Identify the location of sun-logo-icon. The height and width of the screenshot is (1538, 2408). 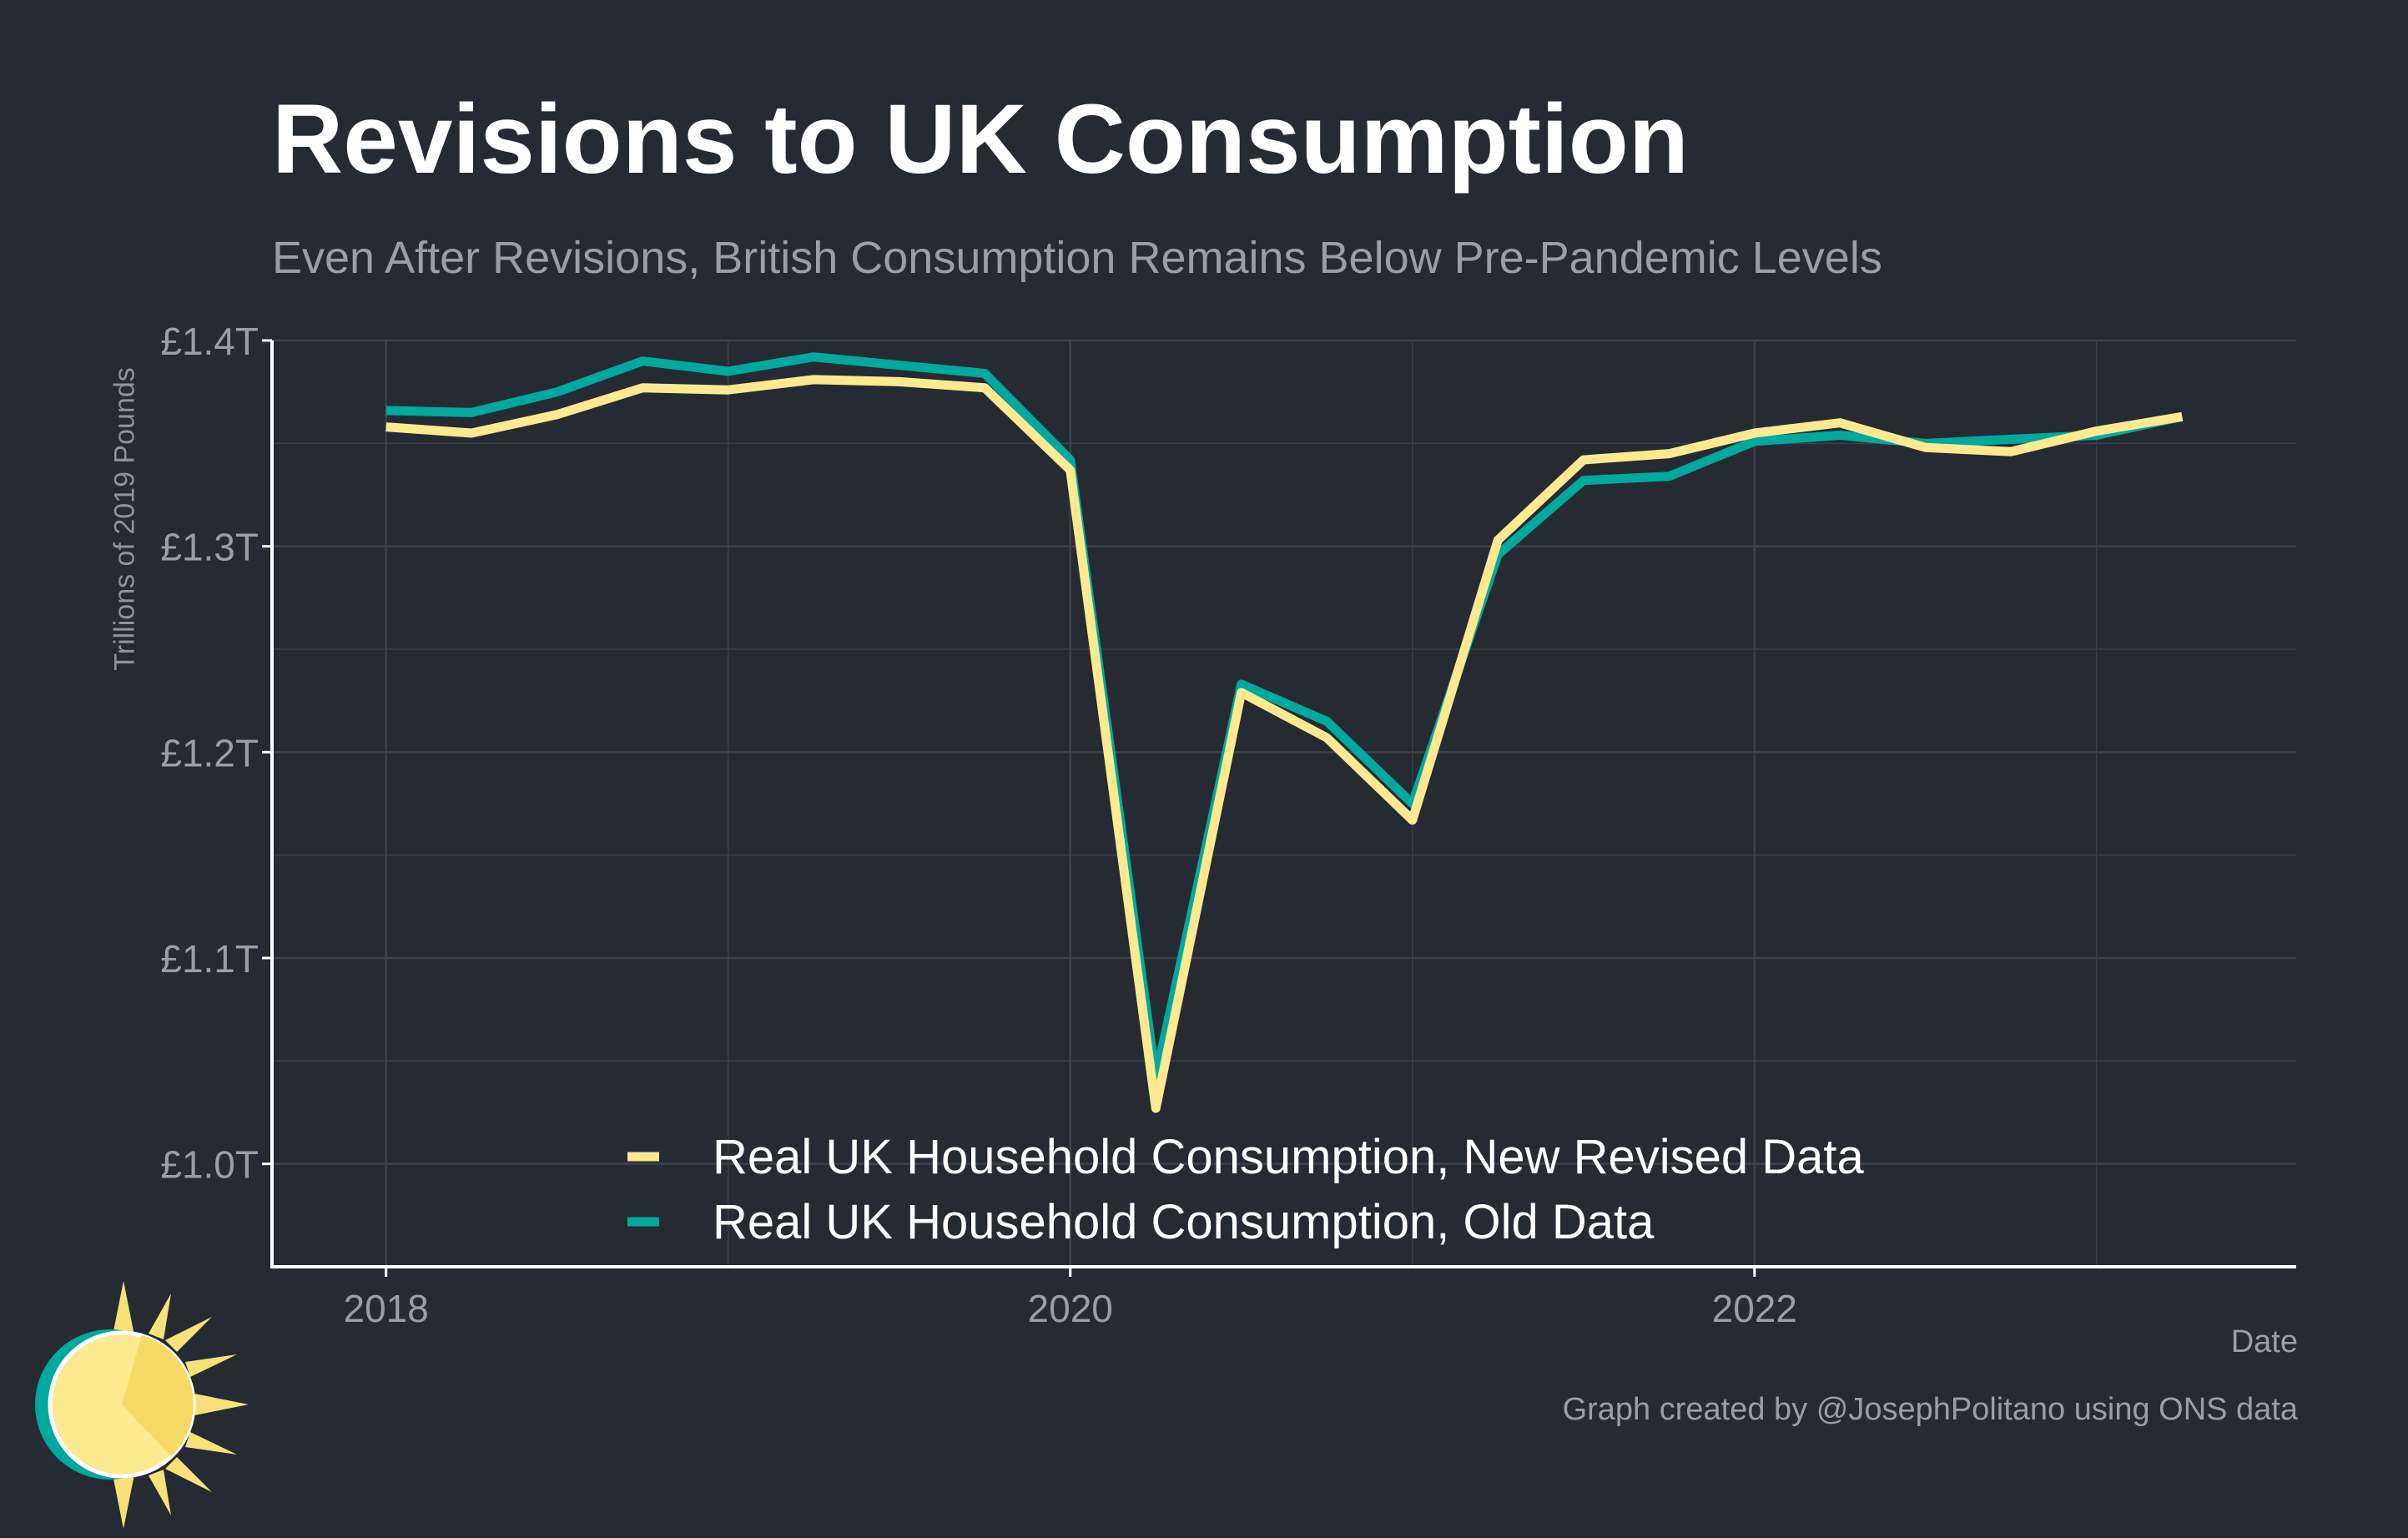
(142, 1405).